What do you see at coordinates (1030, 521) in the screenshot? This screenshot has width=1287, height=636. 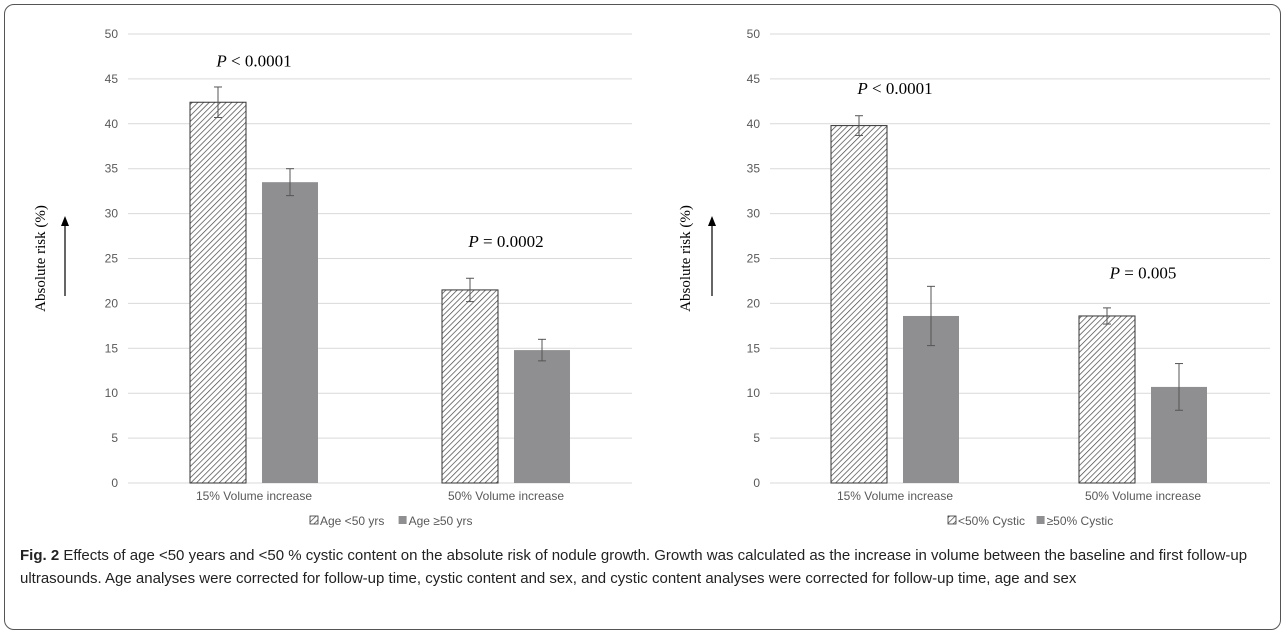 I see `legend: <50% Cystic ≥50% Cystic` at bounding box center [1030, 521].